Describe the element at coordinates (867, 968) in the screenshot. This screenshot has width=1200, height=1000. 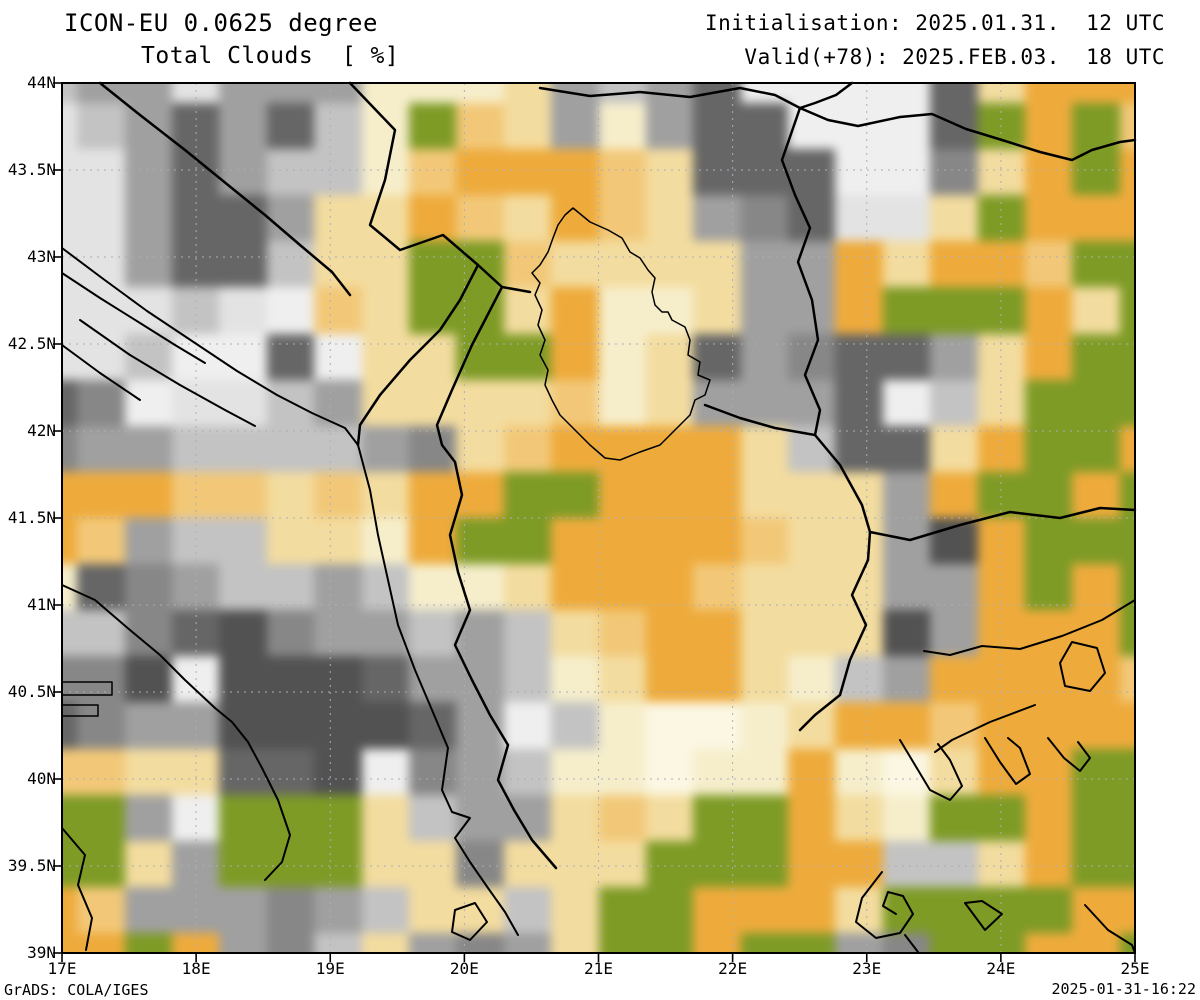
I see `lon-tick-label: 23E` at that location.